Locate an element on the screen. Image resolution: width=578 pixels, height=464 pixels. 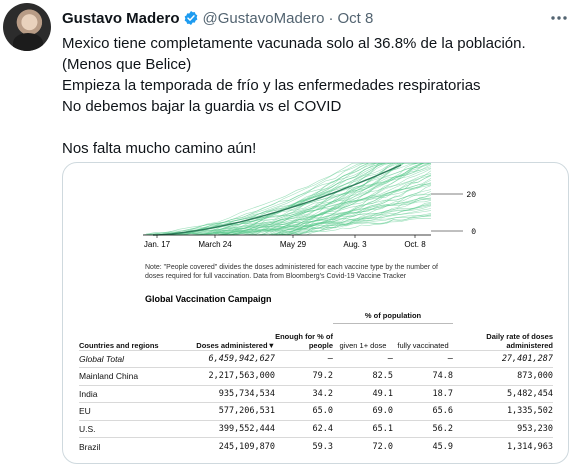
author-avatar is located at coordinates (27, 27).